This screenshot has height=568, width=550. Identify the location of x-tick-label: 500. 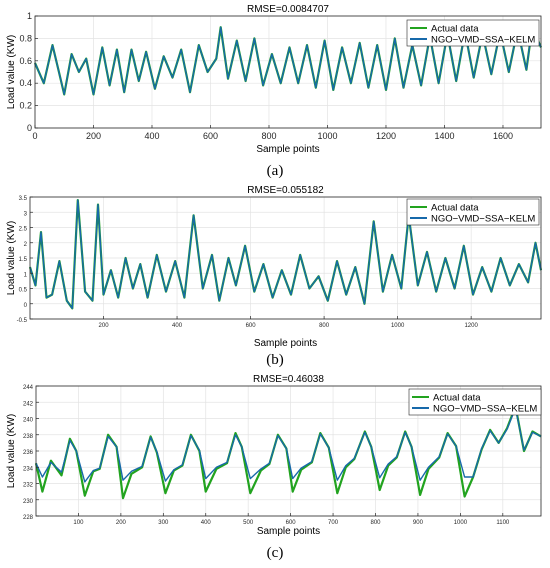
(248, 523).